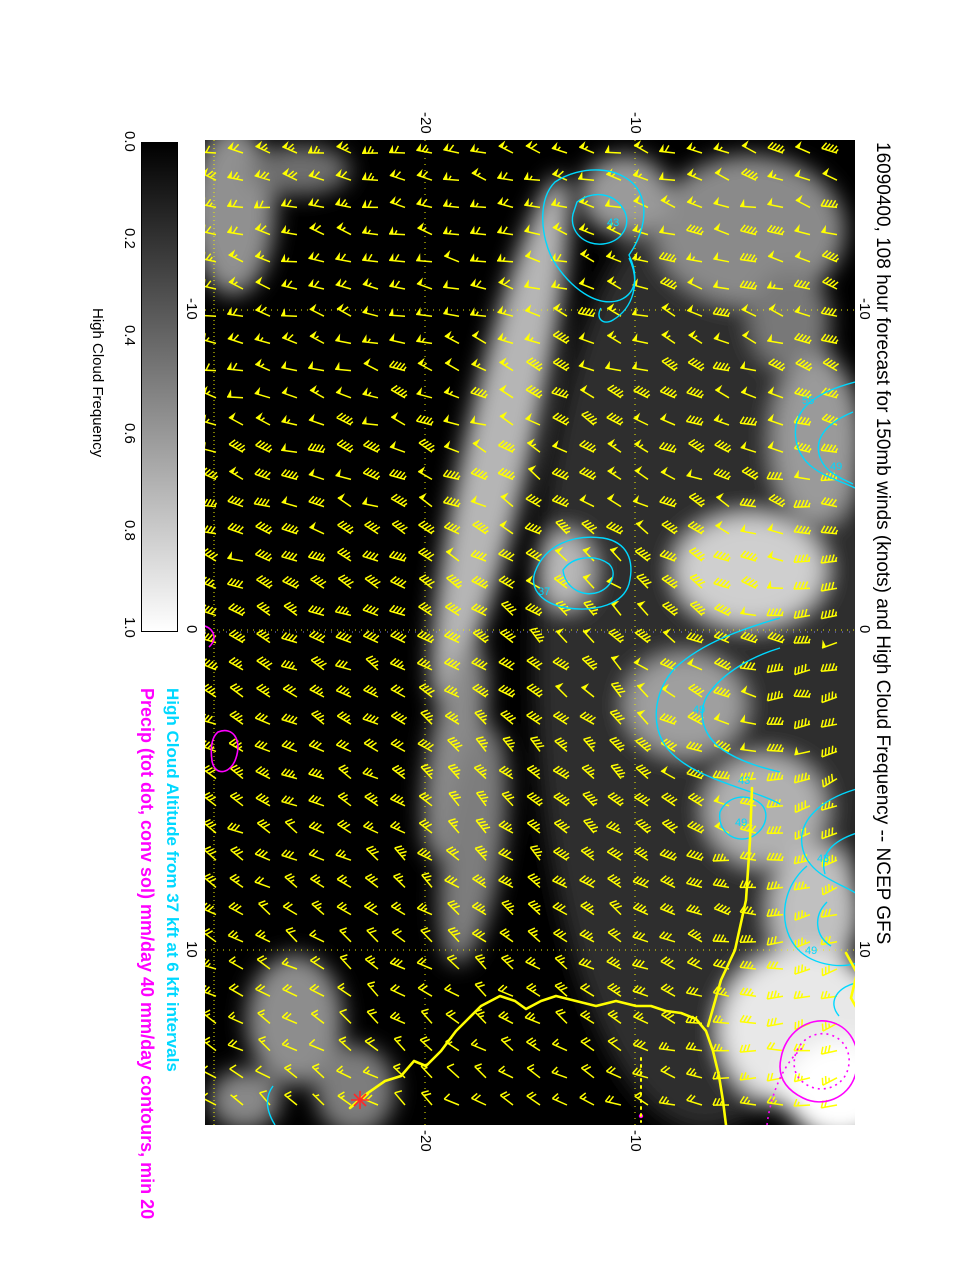 This screenshot has width=978, height=1265. Describe the element at coordinates (129, 627) in the screenshot. I see `colorbar-tick-label: 1.0` at that location.